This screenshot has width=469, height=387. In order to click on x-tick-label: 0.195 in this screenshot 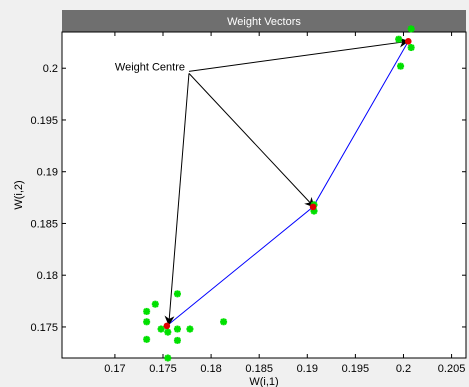, I will do `click(356, 369)`.